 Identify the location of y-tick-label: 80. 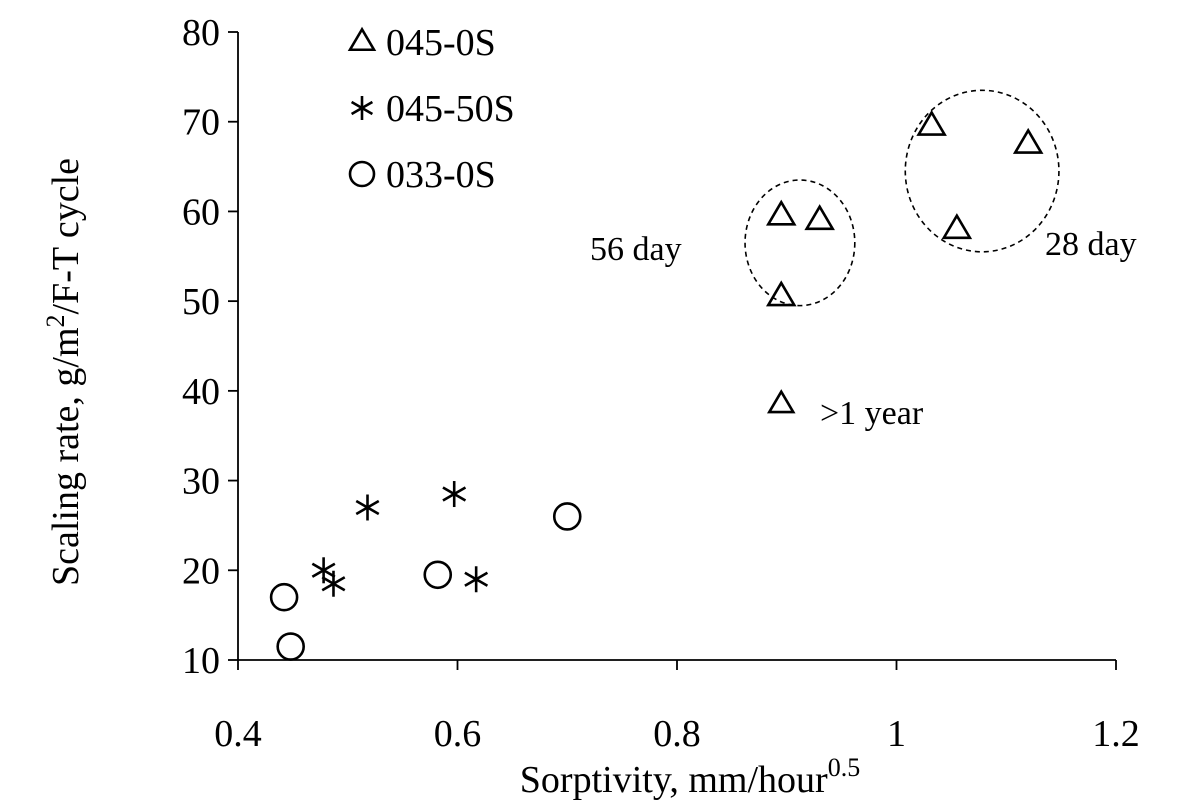
(201, 33).